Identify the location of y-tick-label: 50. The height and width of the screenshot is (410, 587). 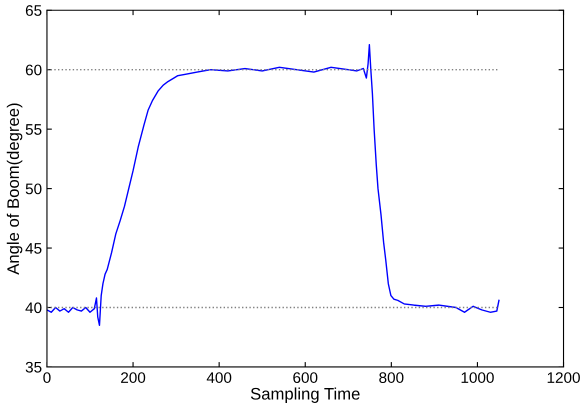
(34, 188).